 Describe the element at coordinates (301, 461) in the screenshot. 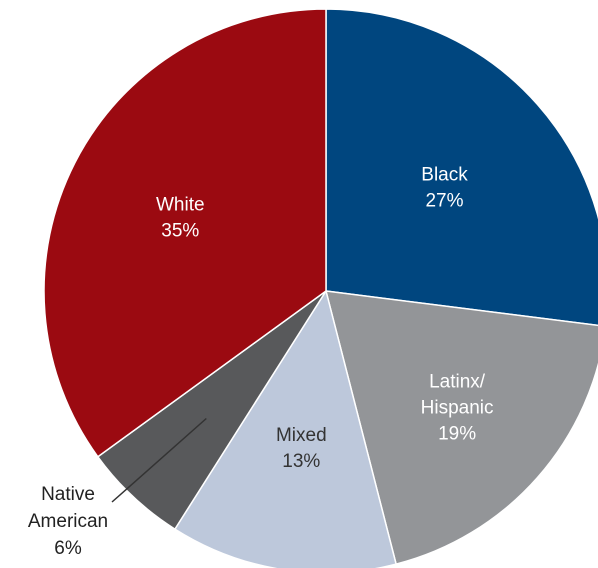

I see `slice-value-mixed: 13%` at that location.